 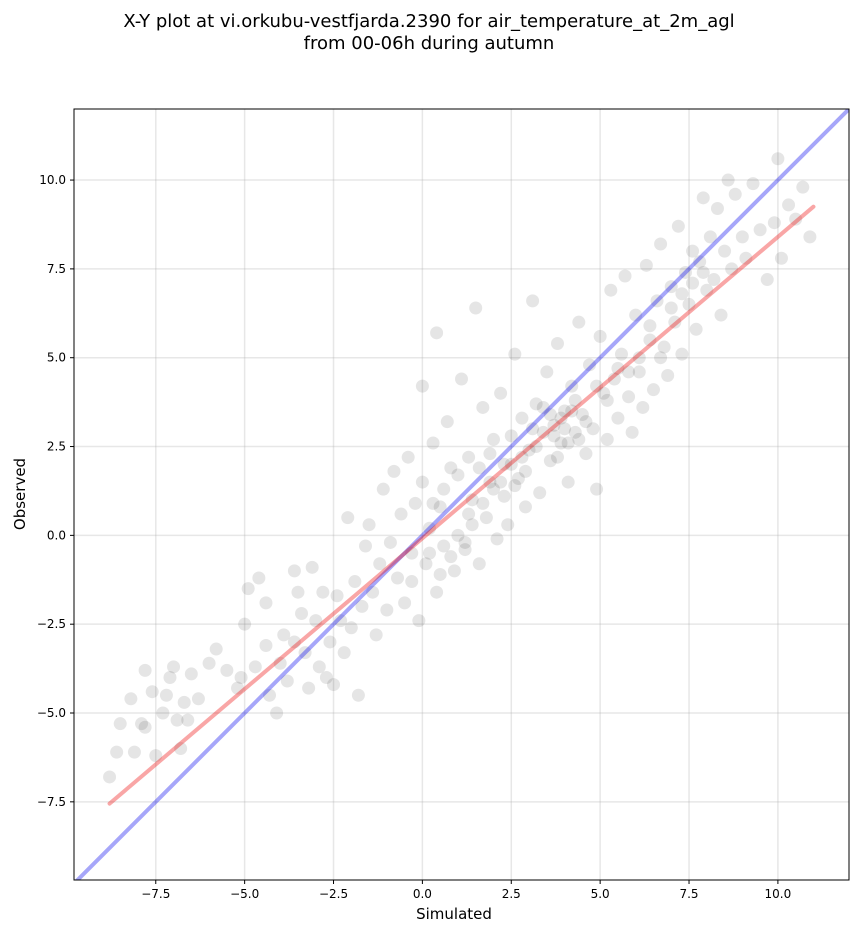 What do you see at coordinates (511, 894) in the screenshot?
I see `x-tick-label: 2.5` at bounding box center [511, 894].